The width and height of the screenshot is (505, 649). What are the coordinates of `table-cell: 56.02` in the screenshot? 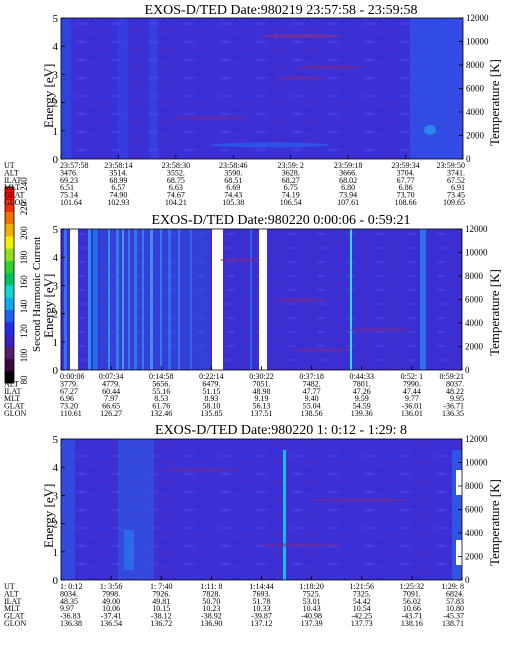 It's located at (412, 601).